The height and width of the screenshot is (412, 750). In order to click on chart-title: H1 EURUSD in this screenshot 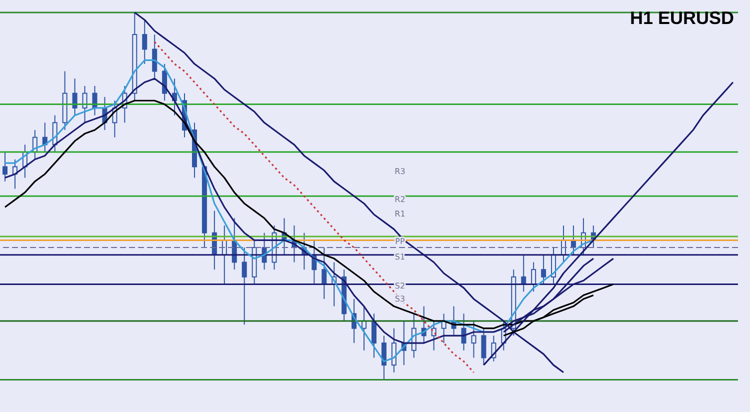, I will do `click(682, 18)`.